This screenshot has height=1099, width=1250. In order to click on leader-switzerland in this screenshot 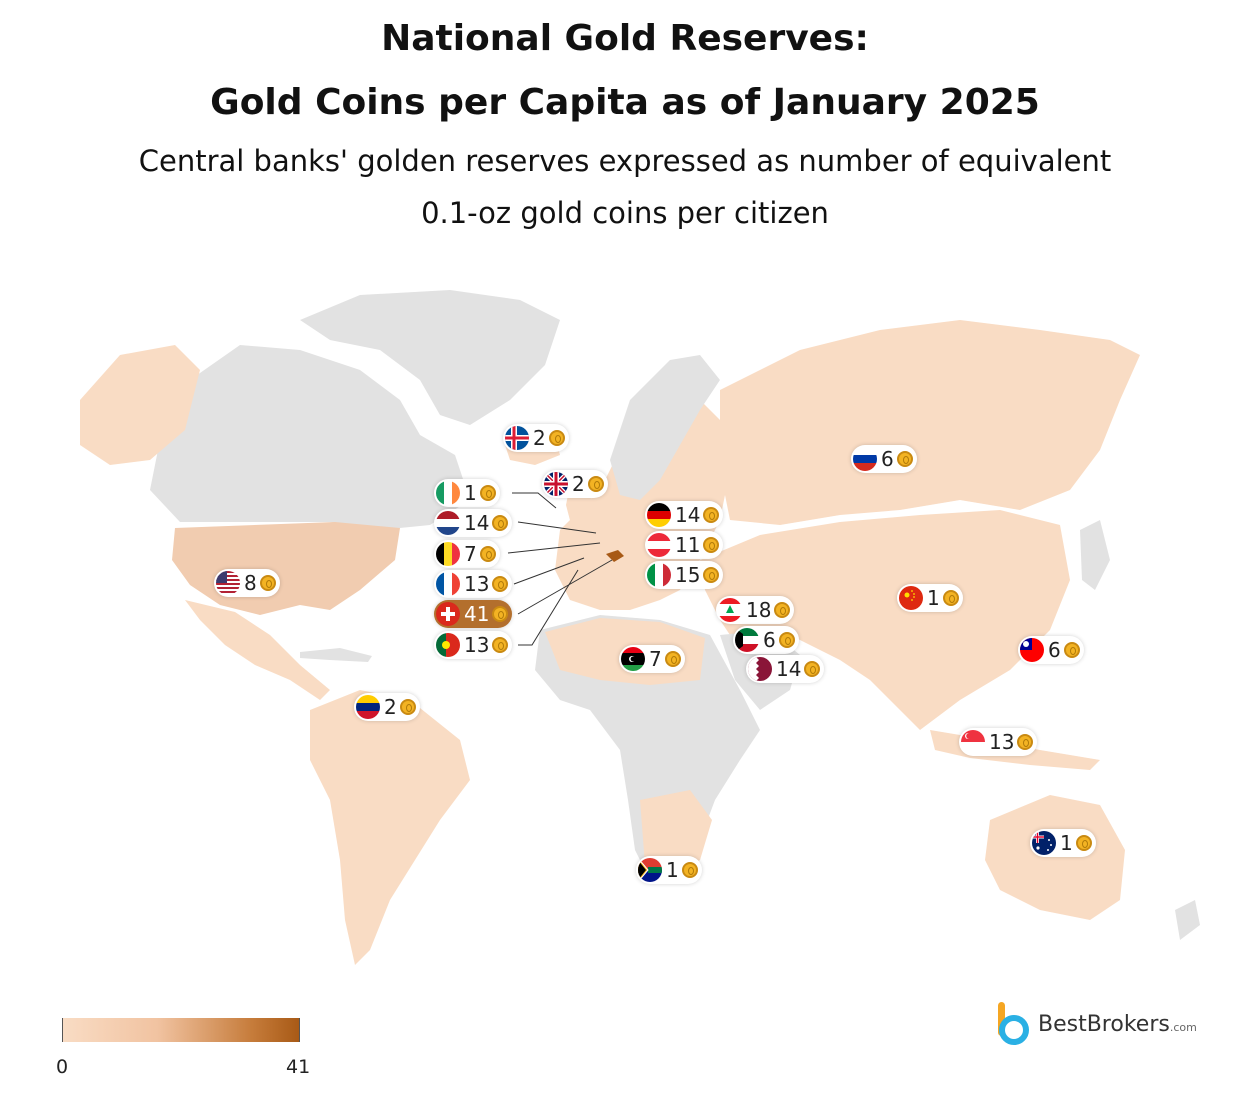, I will do `click(565, 587)`.